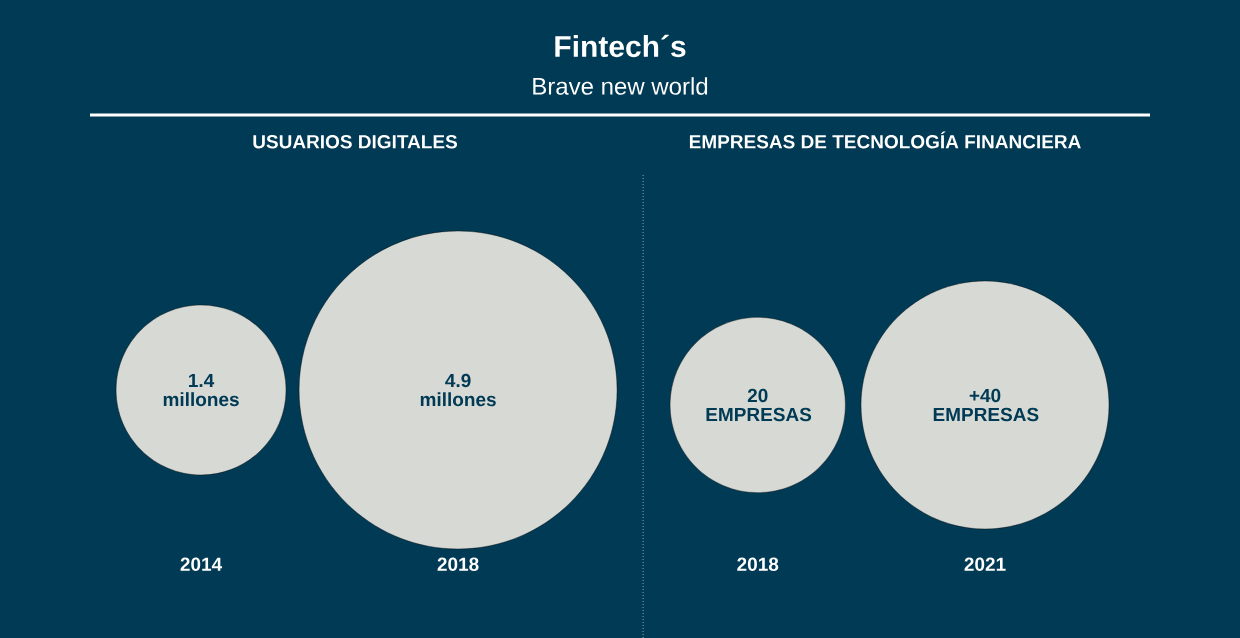  Describe the element at coordinates (985, 564) in the screenshot. I see `category-label: 2021` at that location.